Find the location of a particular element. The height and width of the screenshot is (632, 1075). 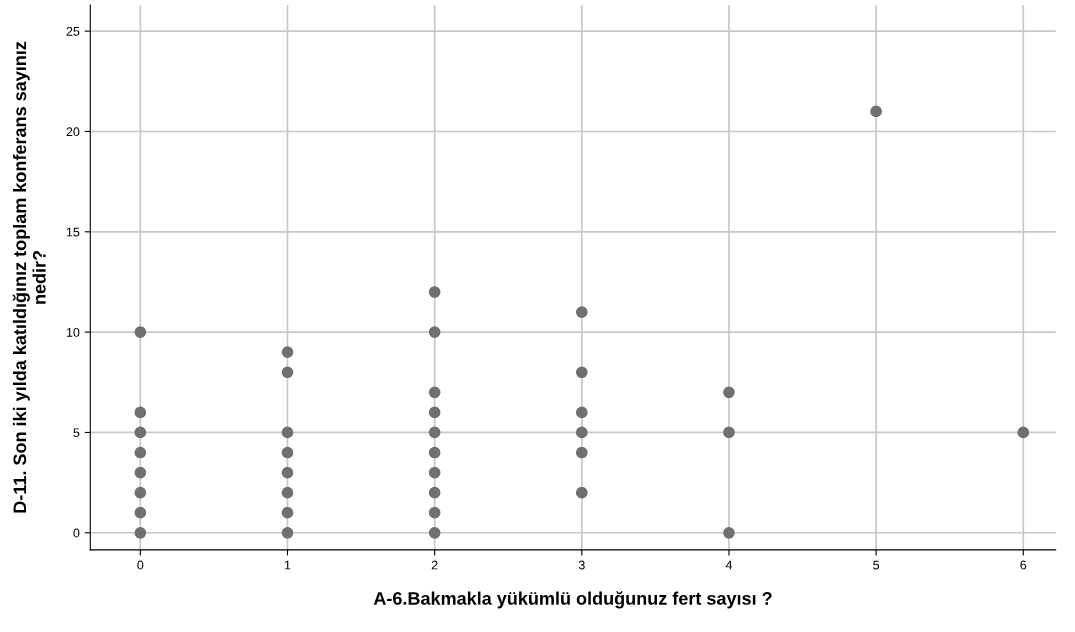

x-tick-label: 6 is located at coordinates (1023, 565).